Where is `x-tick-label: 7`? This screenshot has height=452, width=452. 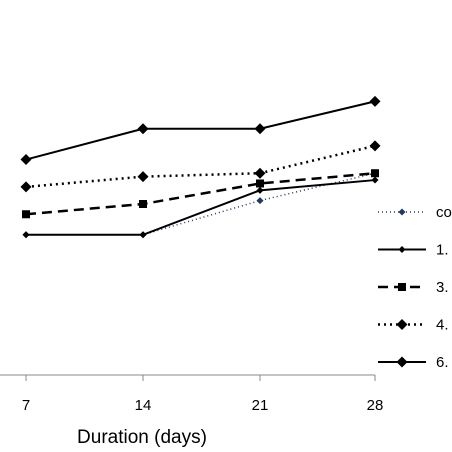 x-tick-label: 7 is located at coordinates (26, 405).